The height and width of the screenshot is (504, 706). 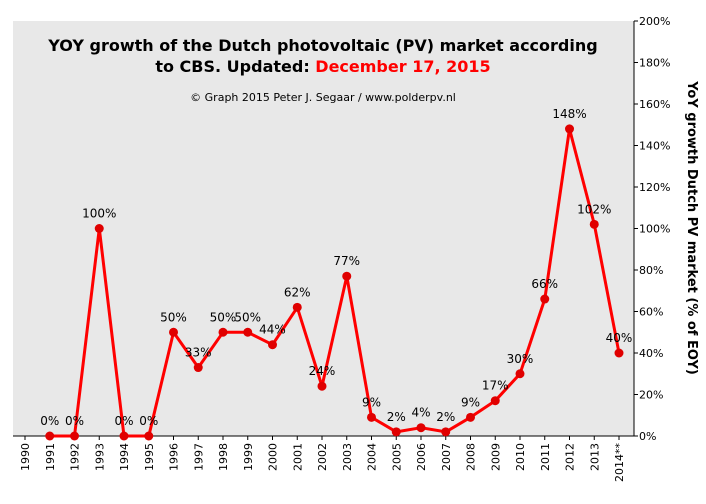 I want to click on data-label: 24%, so click(x=322, y=371).